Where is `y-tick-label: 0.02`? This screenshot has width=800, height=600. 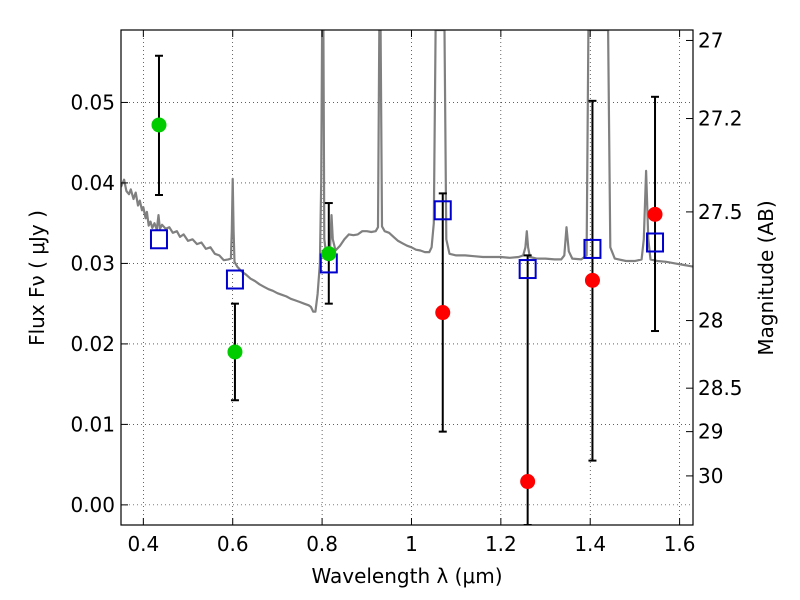 y-tick-label: 0.02 is located at coordinates (92, 344).